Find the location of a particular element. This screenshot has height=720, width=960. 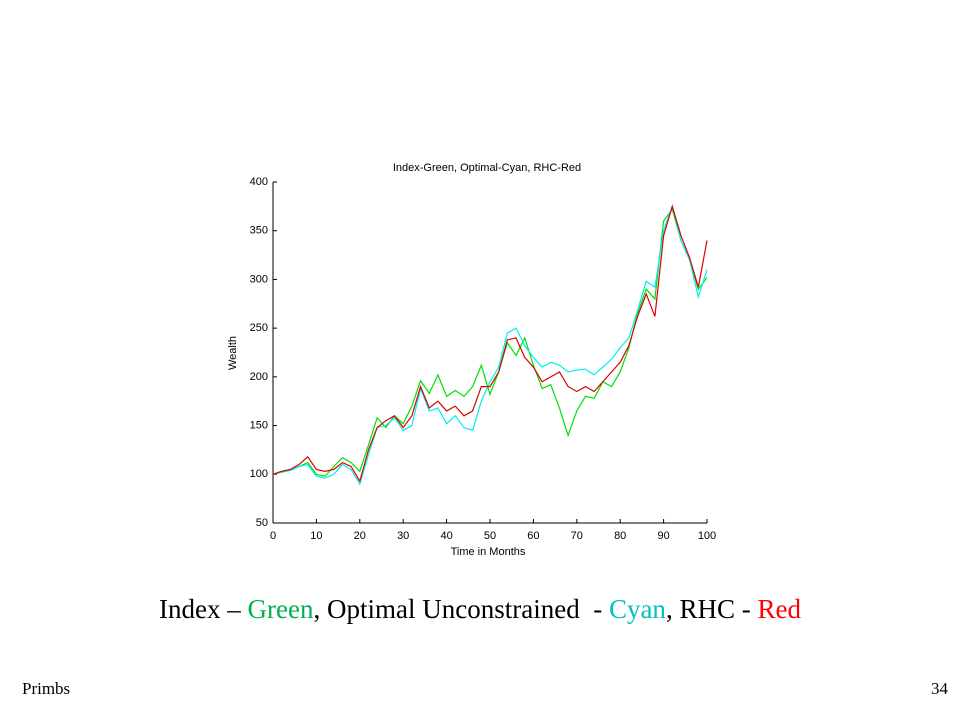

y-tick-label: 150 is located at coordinates (259, 425).